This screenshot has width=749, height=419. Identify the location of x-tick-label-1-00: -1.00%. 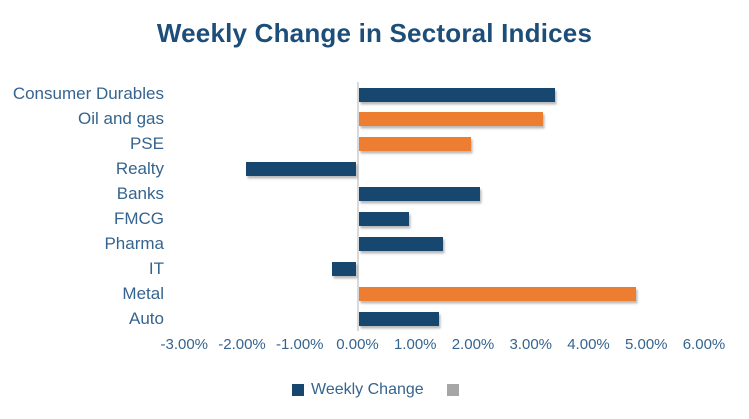
(299, 344).